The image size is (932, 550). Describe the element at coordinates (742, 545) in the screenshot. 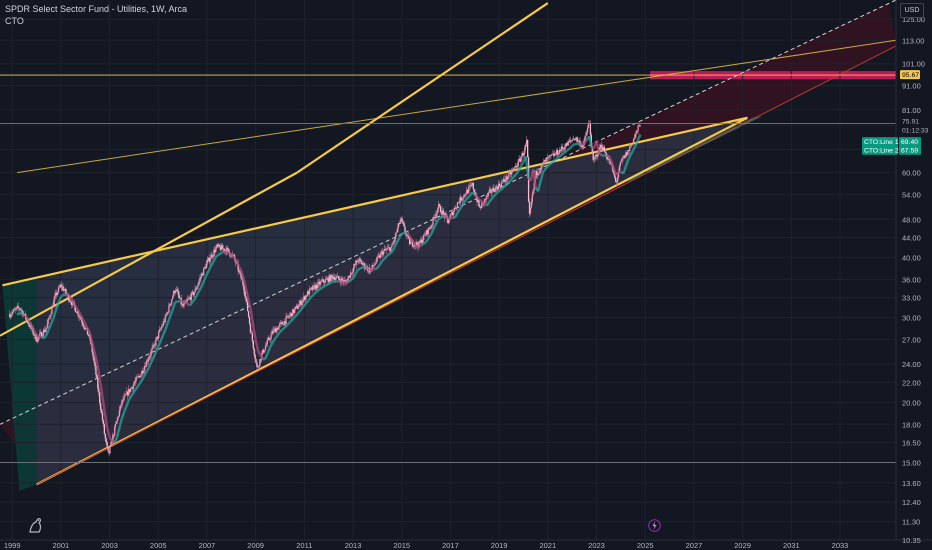

I see `time-tick-label: 2029` at that location.